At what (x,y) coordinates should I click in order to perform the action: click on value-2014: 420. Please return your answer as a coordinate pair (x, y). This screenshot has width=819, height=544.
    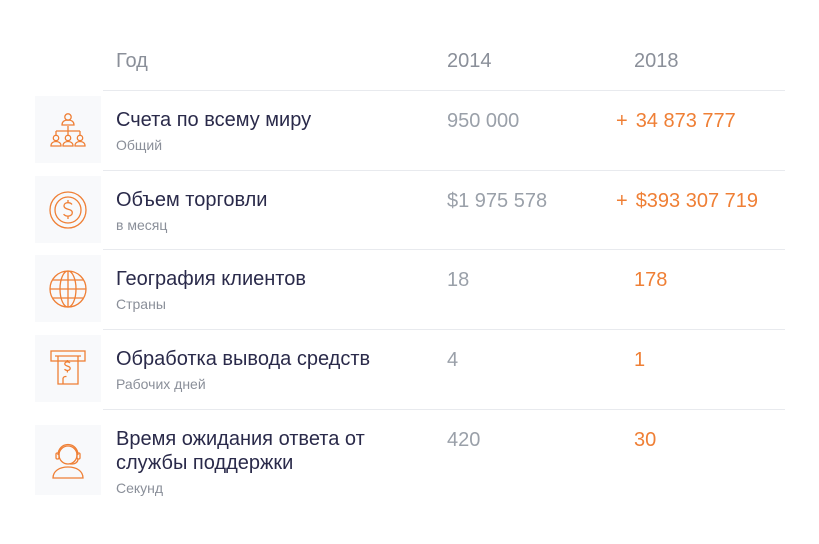
    Looking at the image, I should click on (464, 440).